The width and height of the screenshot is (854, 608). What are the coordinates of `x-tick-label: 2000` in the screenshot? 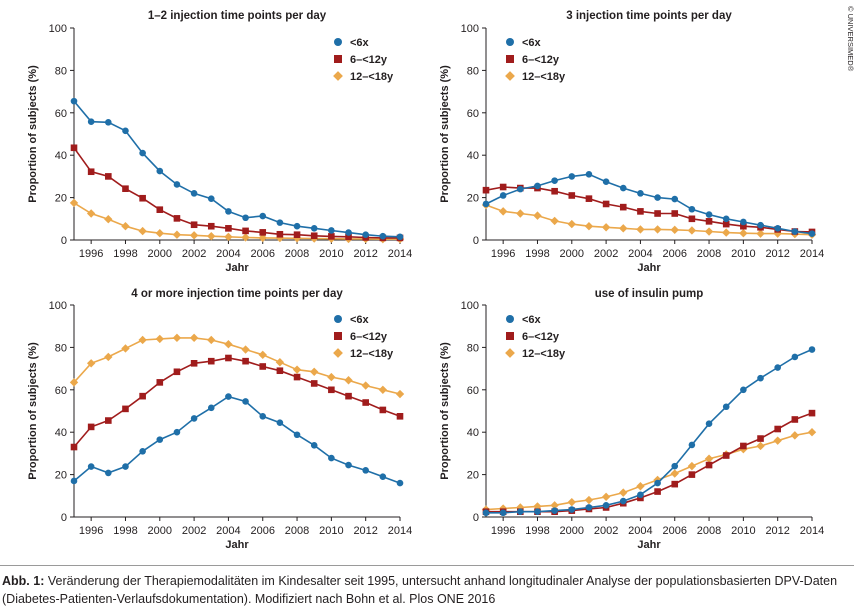 It's located at (160, 531).